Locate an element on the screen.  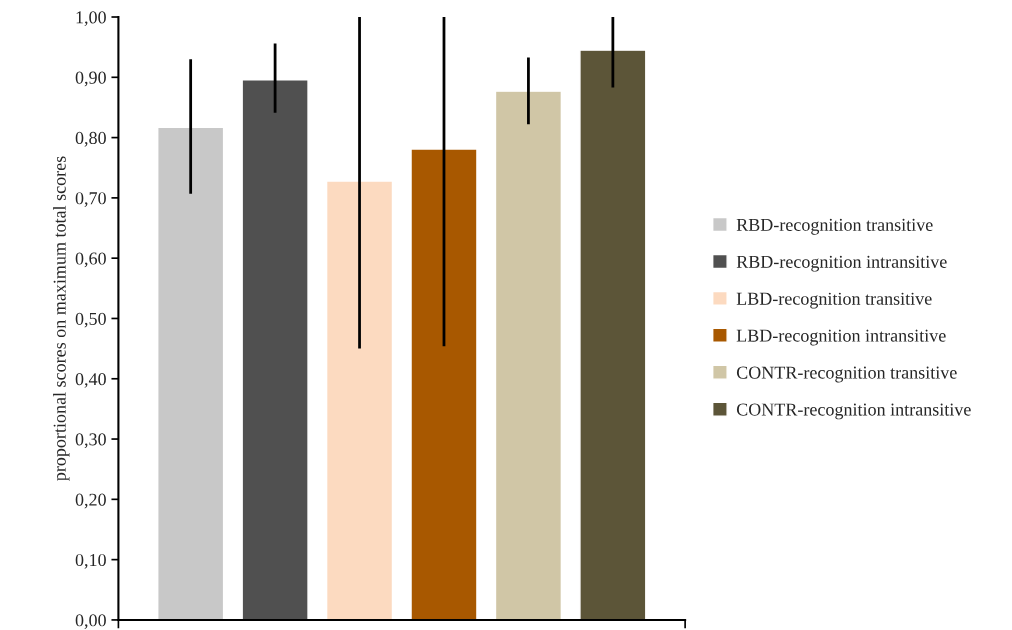
y-tick-label: 0,60 is located at coordinates (90, 260).